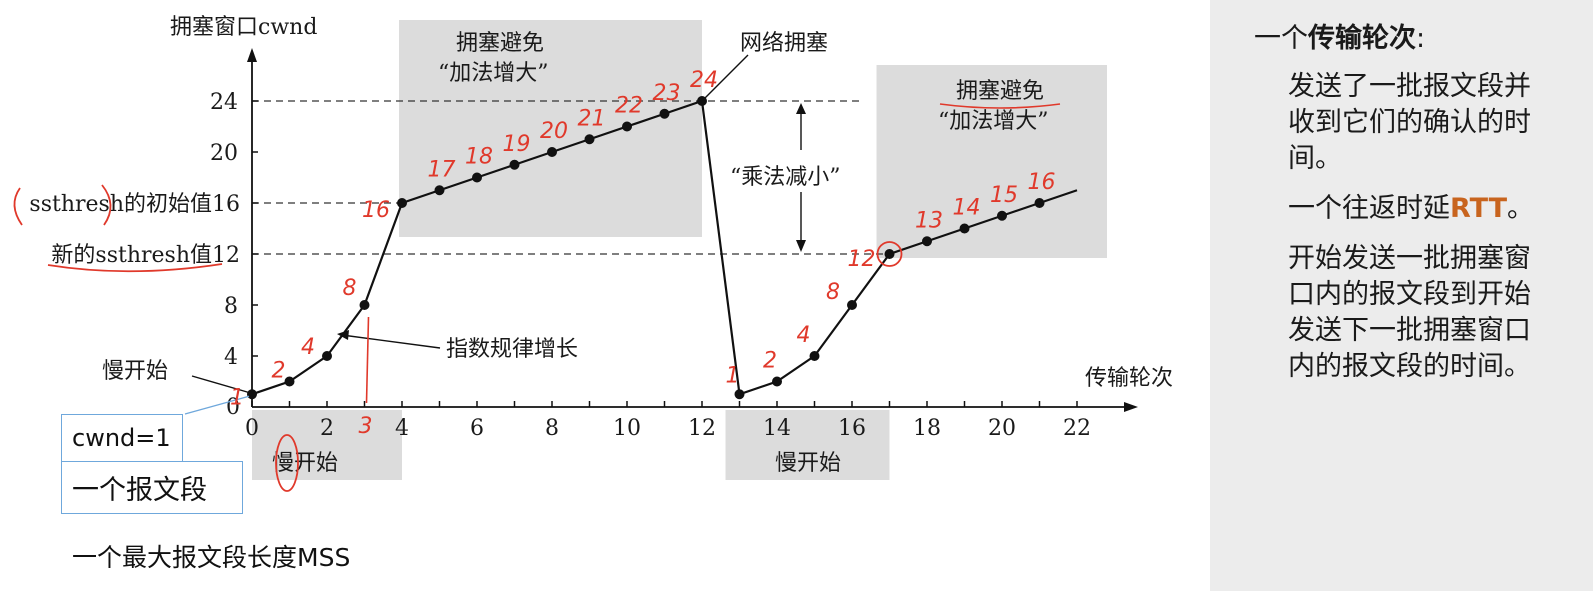  Describe the element at coordinates (252, 55) in the screenshot. I see `y-axis-arrow` at that location.